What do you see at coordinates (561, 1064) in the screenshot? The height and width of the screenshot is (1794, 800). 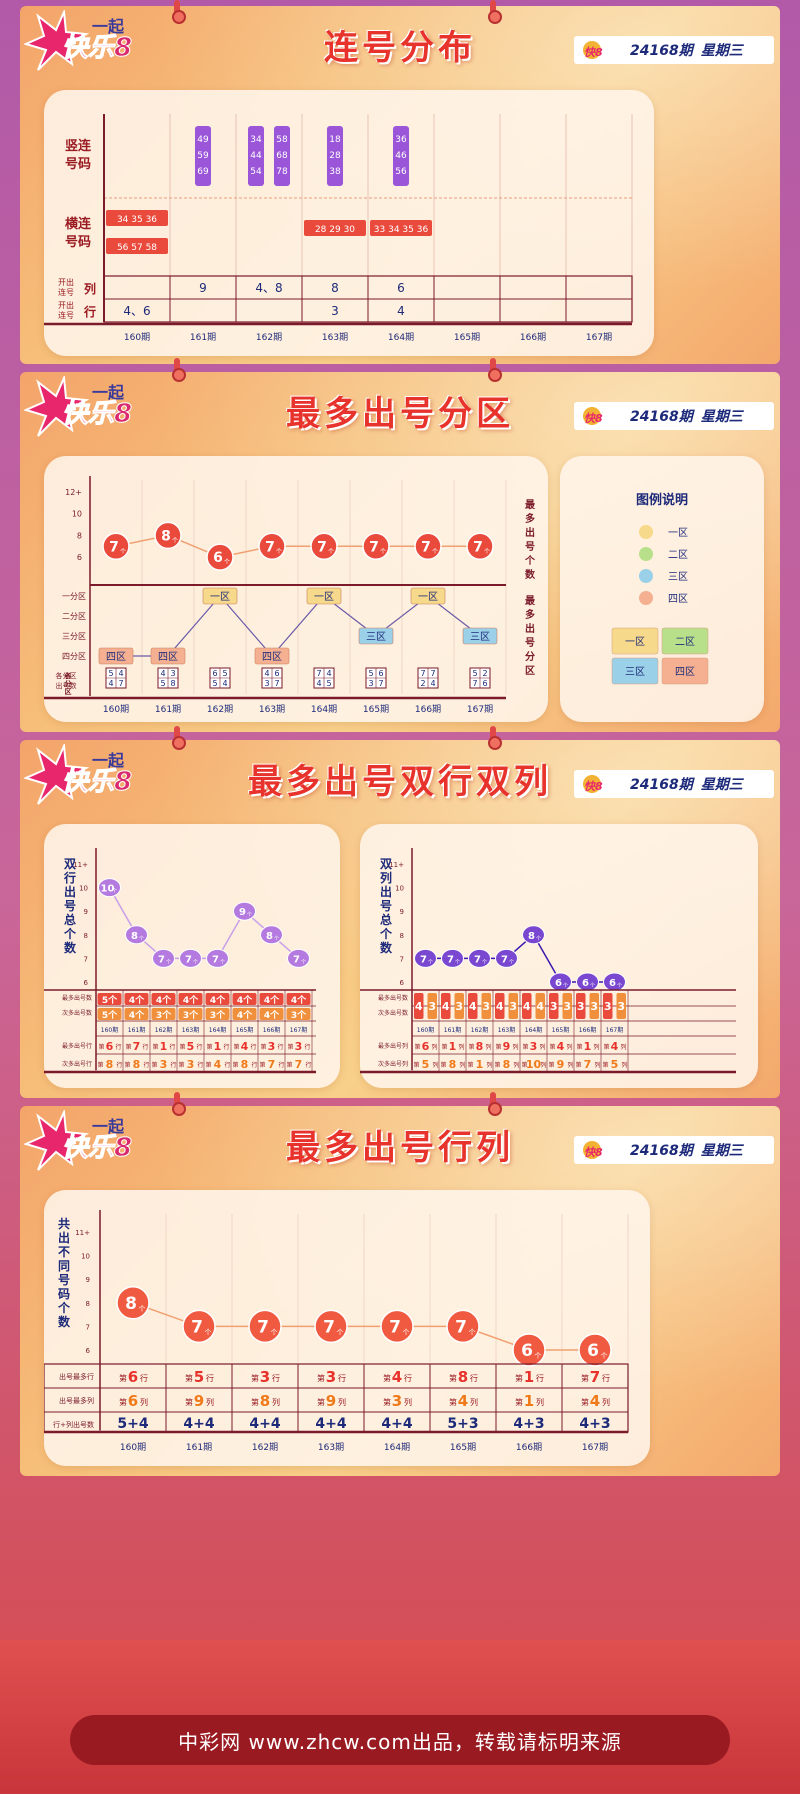 I see `second-line-number: 9` at bounding box center [561, 1064].